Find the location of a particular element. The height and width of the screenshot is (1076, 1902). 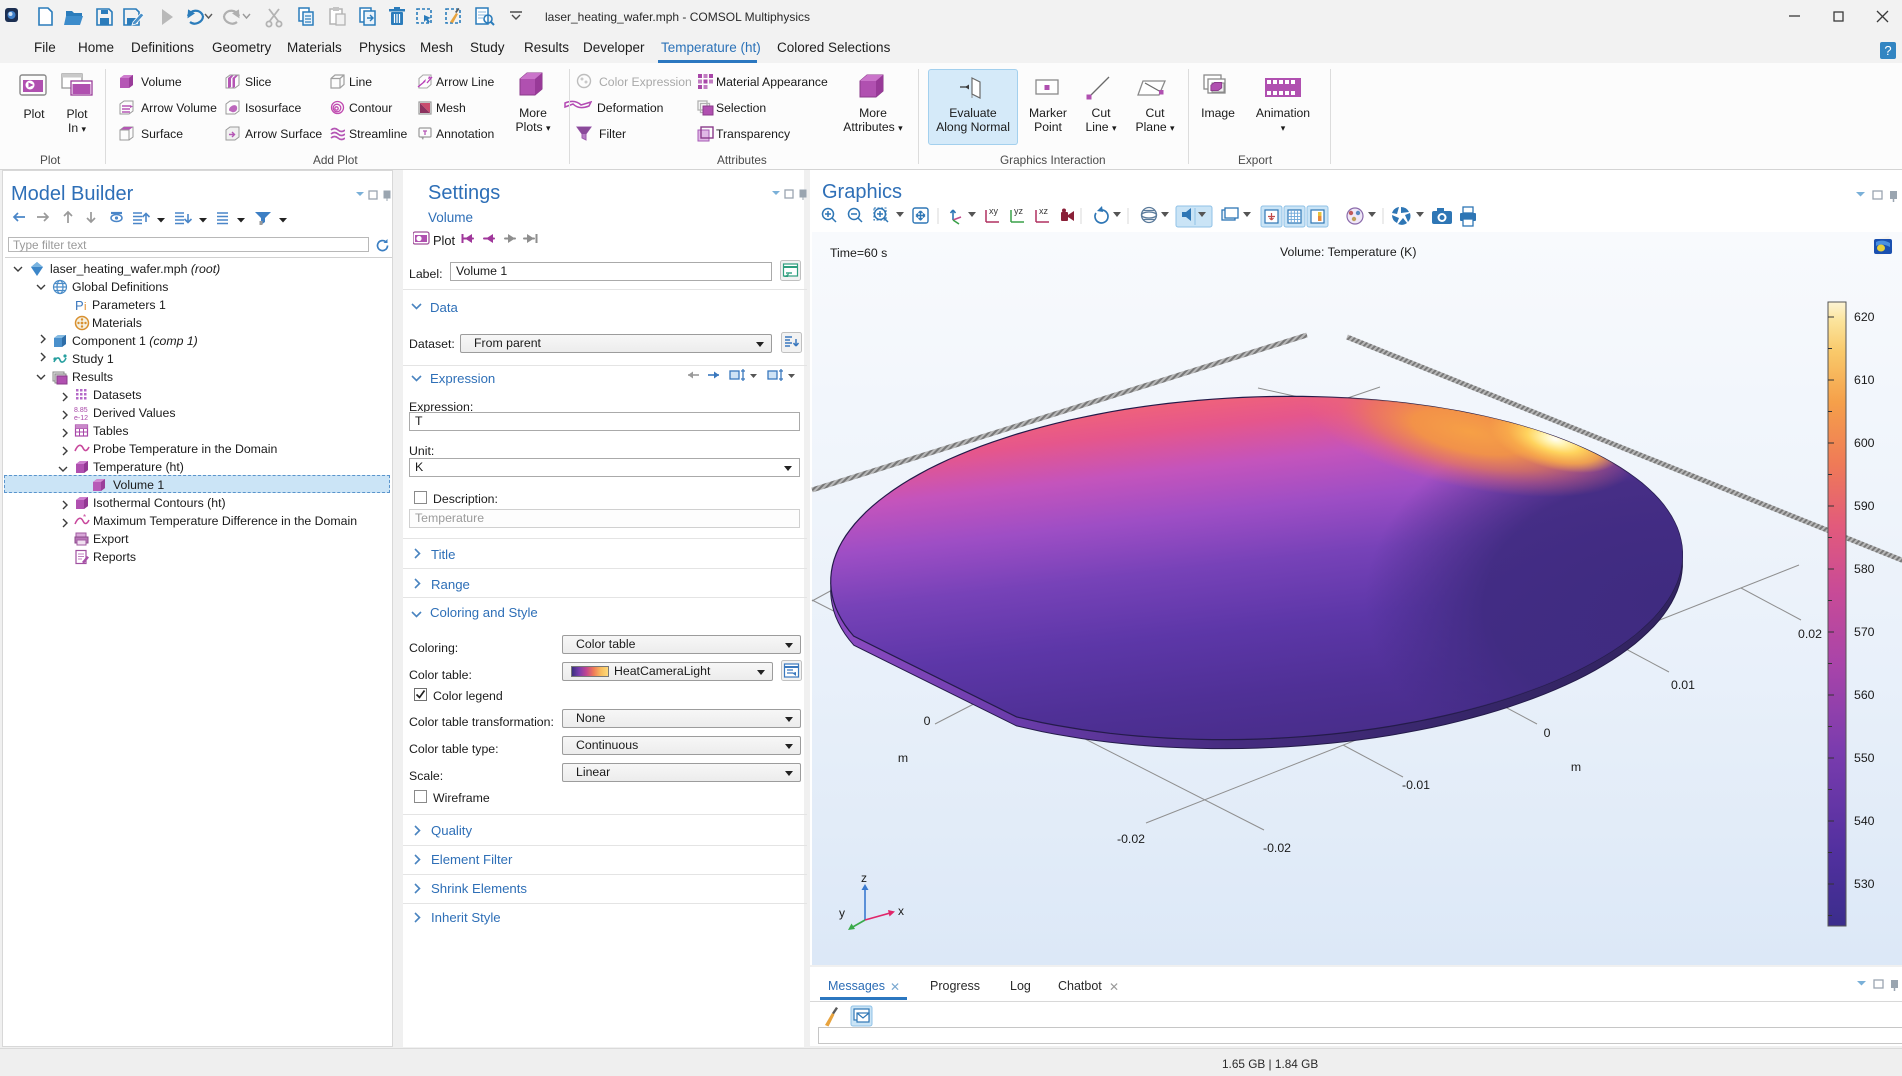

svg-text: 620 is located at coordinates (1864, 317).